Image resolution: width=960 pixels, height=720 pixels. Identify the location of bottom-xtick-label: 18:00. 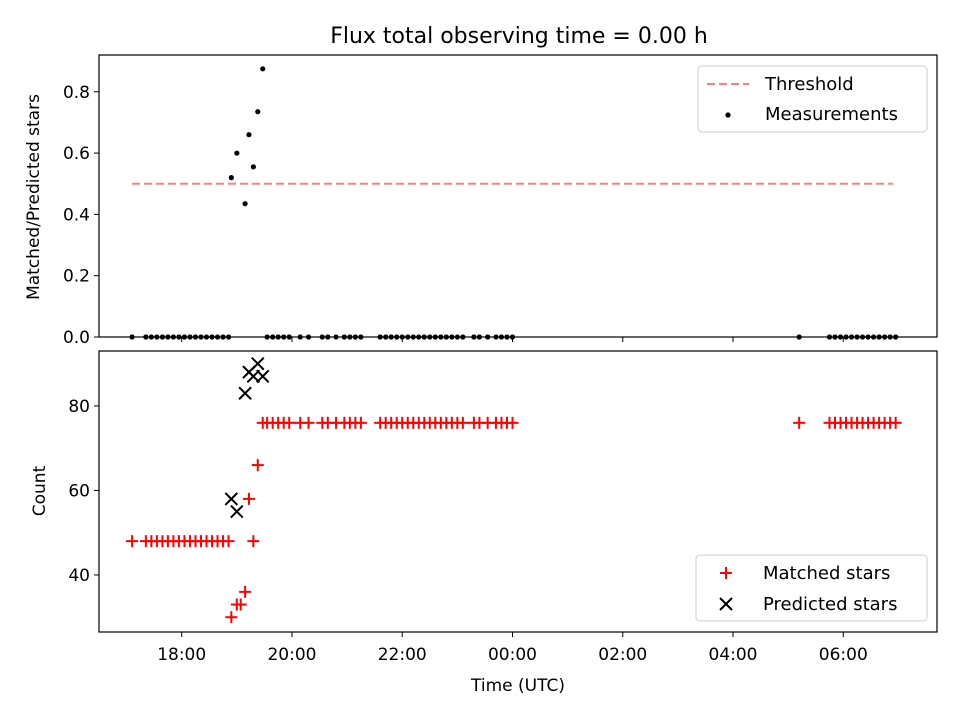
(181, 655).